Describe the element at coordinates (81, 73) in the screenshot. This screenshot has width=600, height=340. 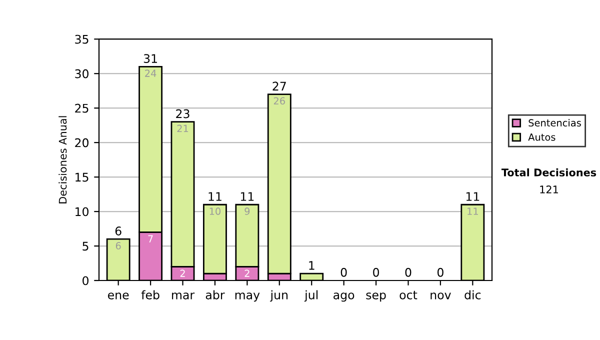
I see `y-tick-label: 30` at that location.